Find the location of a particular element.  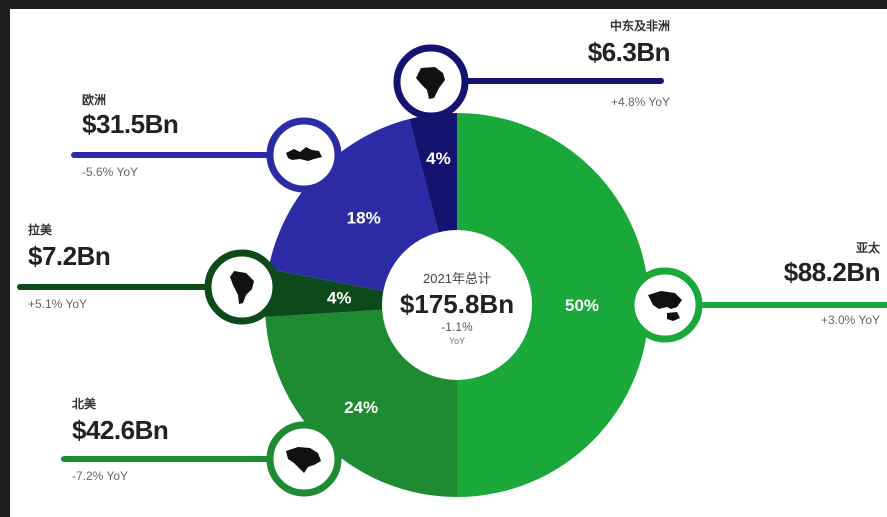

apac-yoy: +3.0% YoY is located at coordinates (850, 320).